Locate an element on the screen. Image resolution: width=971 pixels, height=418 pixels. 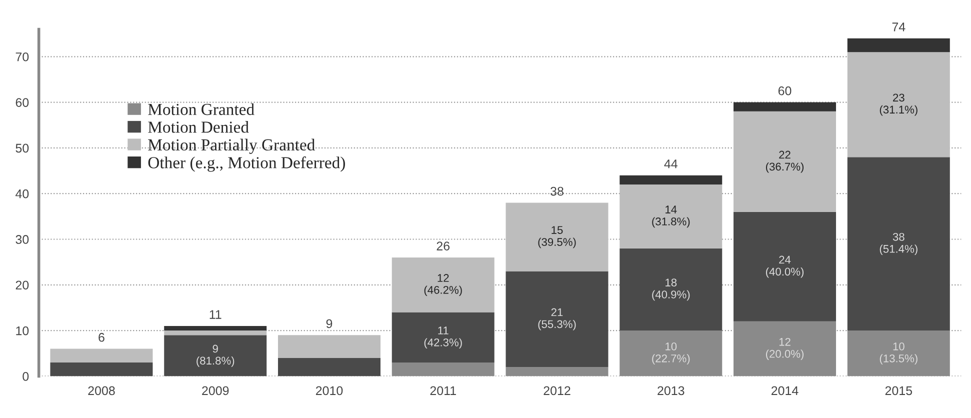
legend-label: Motion Denied is located at coordinates (198, 127).